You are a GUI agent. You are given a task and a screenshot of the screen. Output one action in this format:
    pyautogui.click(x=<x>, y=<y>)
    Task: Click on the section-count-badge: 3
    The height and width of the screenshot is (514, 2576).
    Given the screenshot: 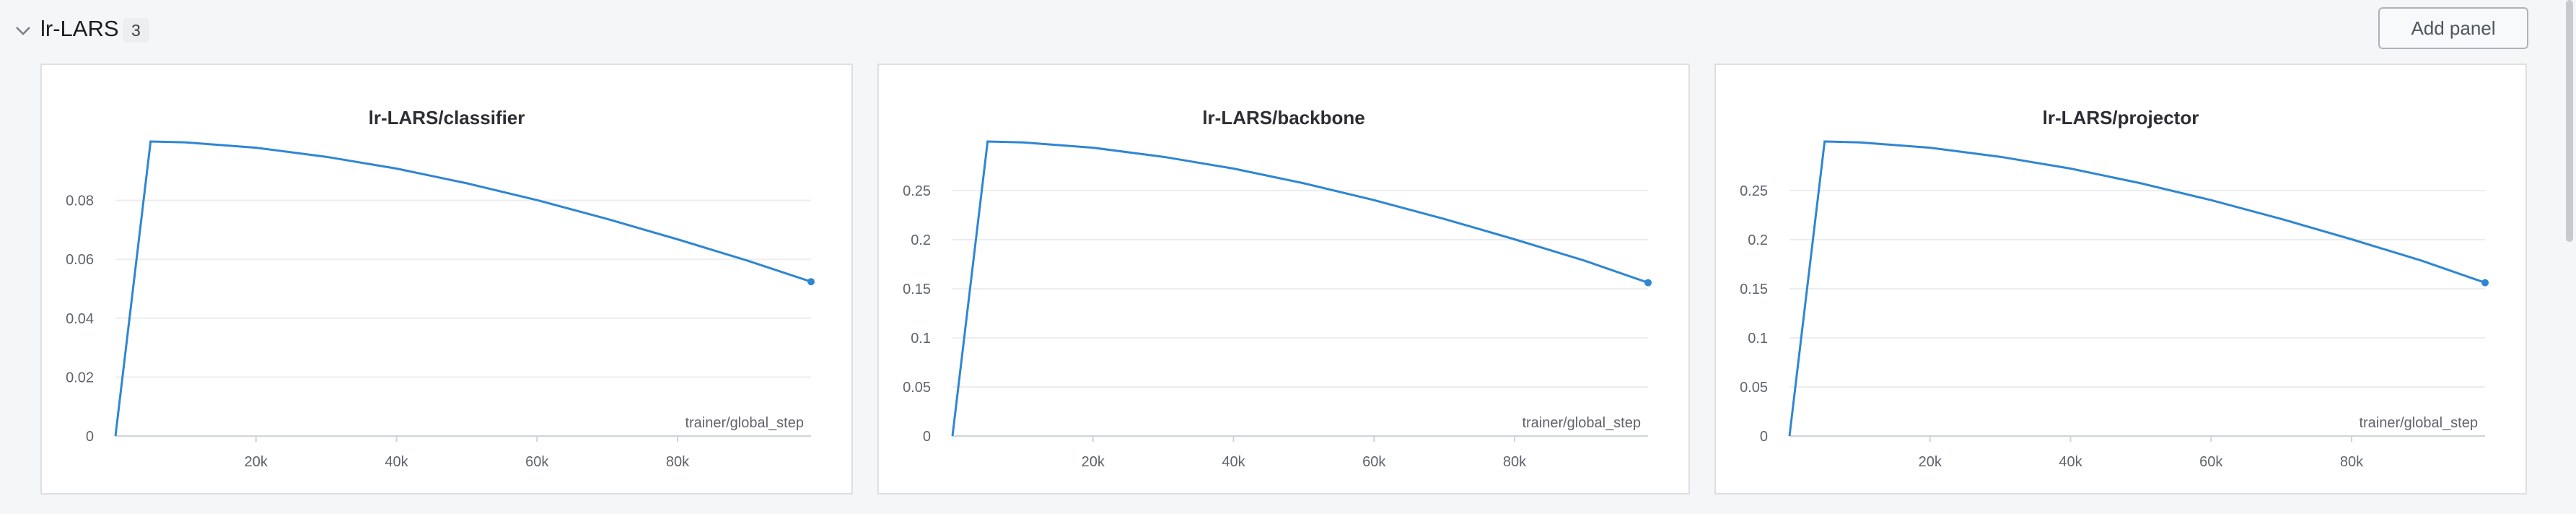 What is the action you would take?
    pyautogui.click(x=136, y=30)
    